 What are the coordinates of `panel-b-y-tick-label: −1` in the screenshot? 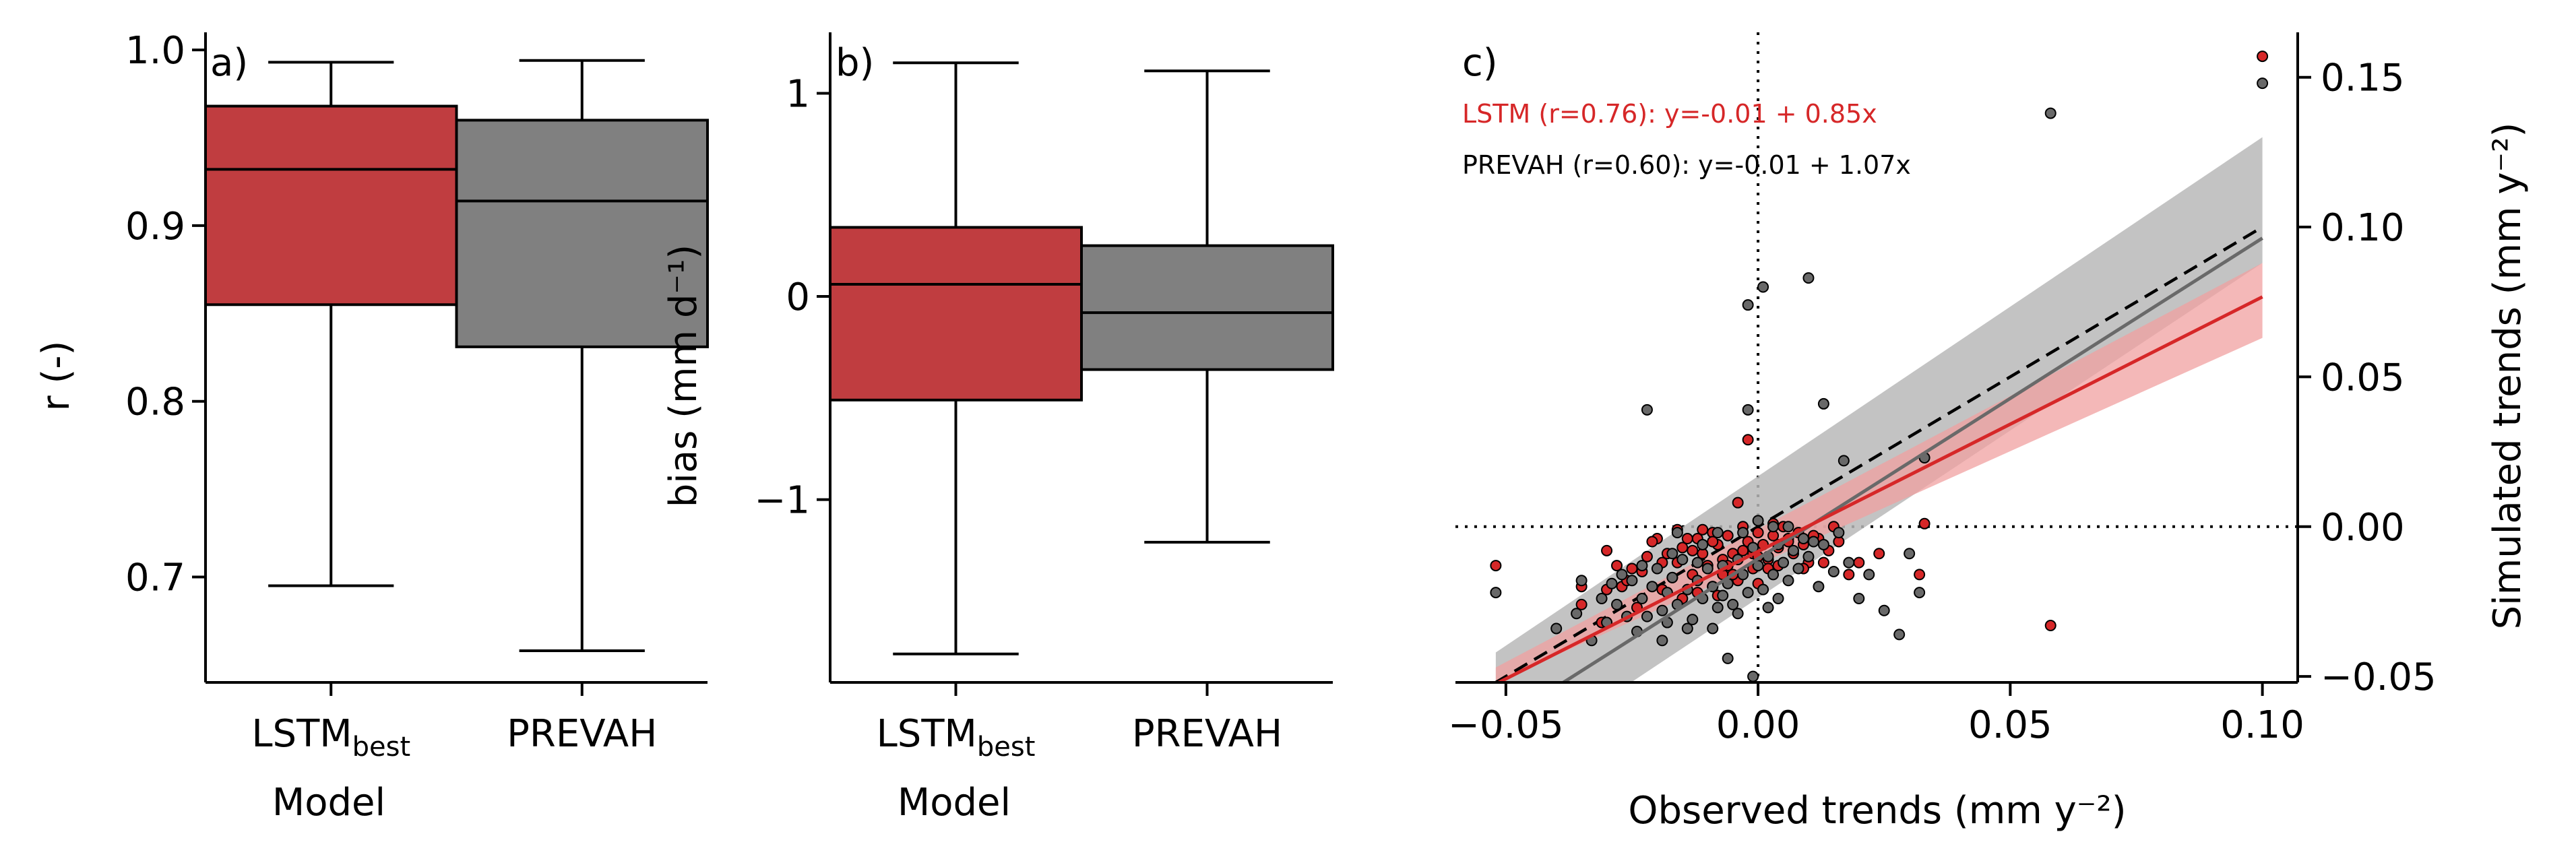 It's located at (782, 501).